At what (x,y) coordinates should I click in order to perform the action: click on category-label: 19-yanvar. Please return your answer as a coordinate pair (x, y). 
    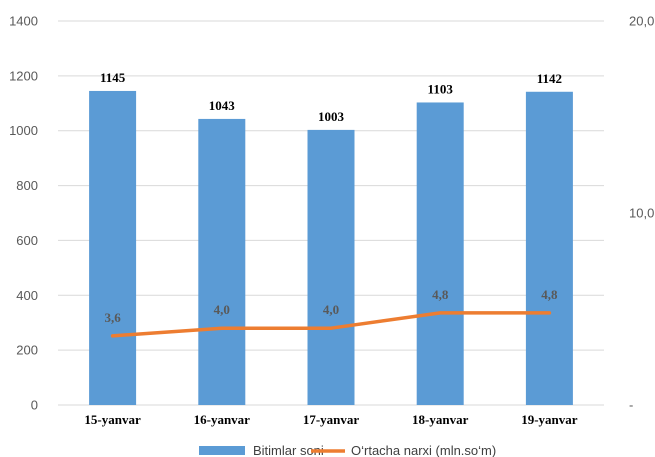
    Looking at the image, I should click on (549, 419).